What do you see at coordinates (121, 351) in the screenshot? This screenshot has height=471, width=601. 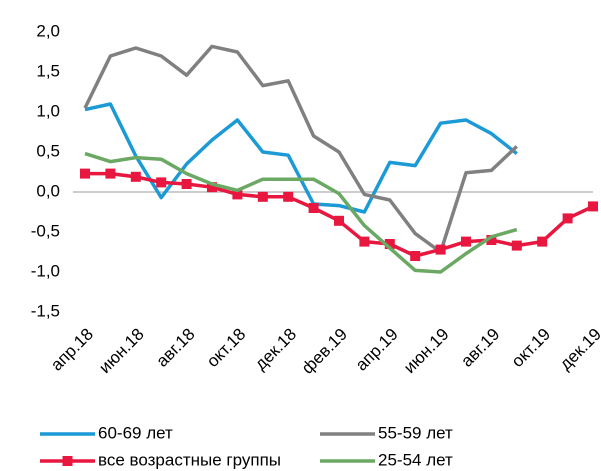 I see `x-tick-label: июн.18` at bounding box center [121, 351].